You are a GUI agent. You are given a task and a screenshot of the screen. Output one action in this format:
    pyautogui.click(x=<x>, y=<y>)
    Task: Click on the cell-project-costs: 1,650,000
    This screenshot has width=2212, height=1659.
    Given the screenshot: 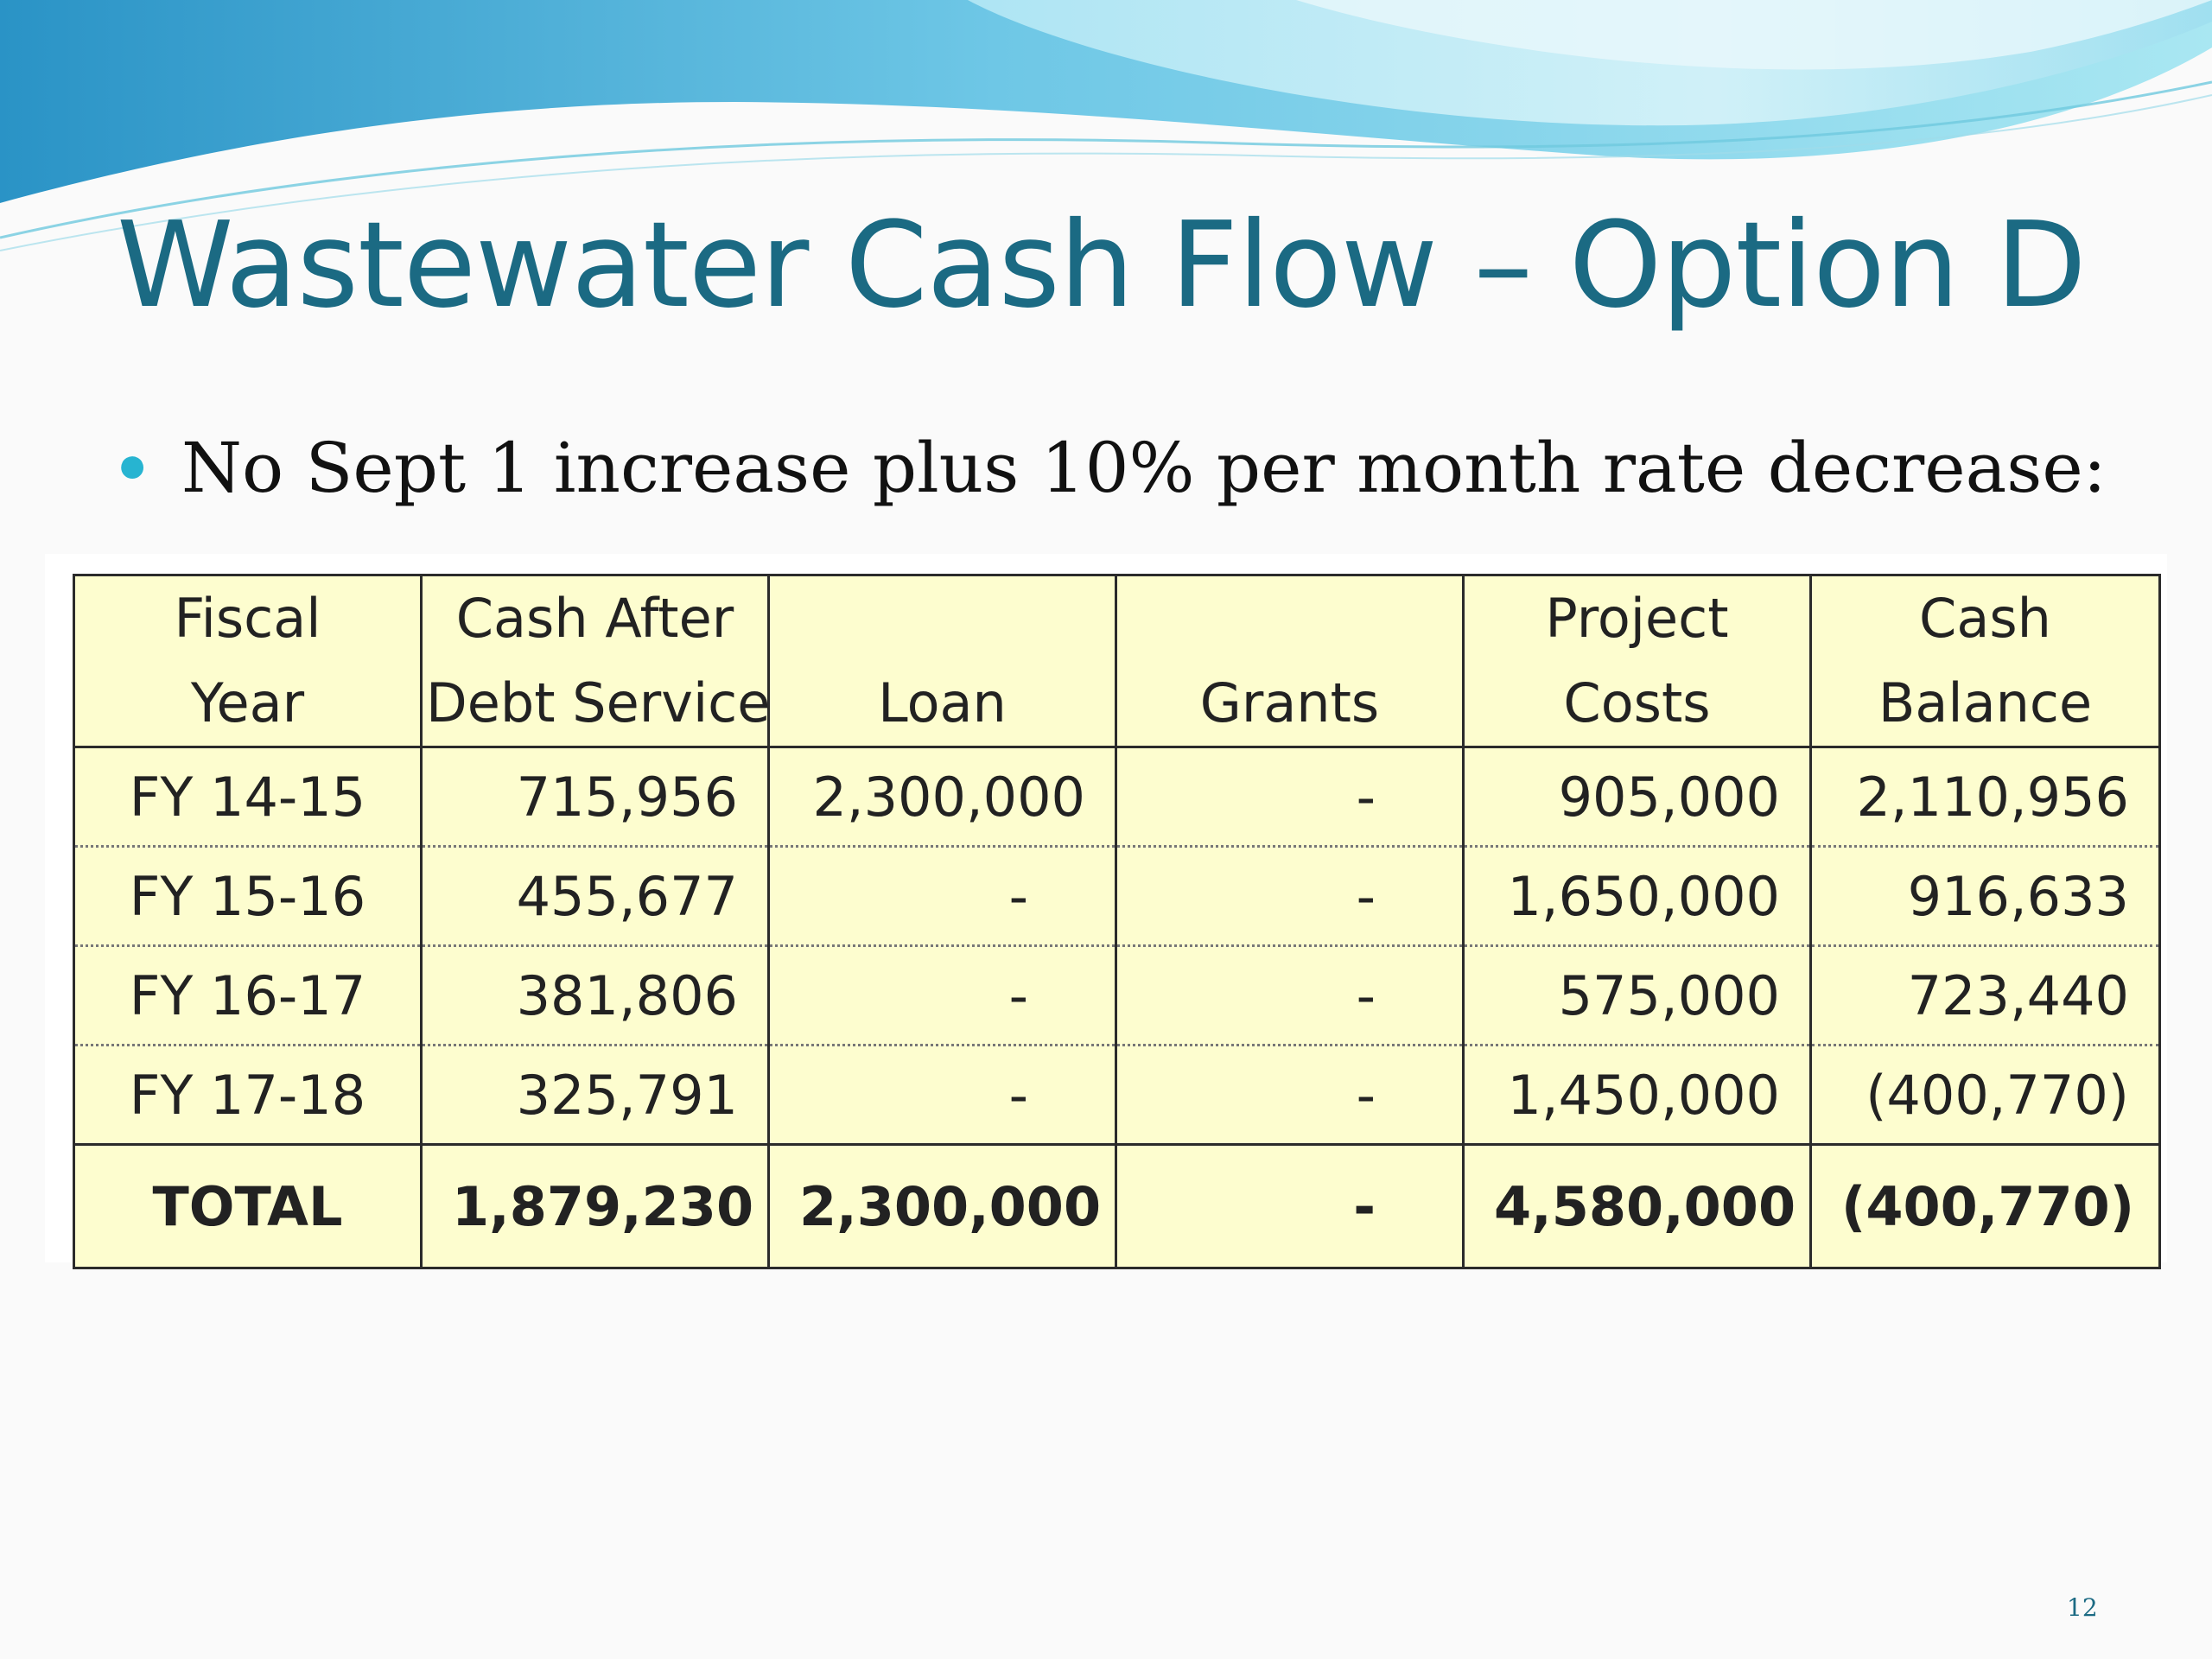 What is the action you would take?
    pyautogui.click(x=1637, y=897)
    